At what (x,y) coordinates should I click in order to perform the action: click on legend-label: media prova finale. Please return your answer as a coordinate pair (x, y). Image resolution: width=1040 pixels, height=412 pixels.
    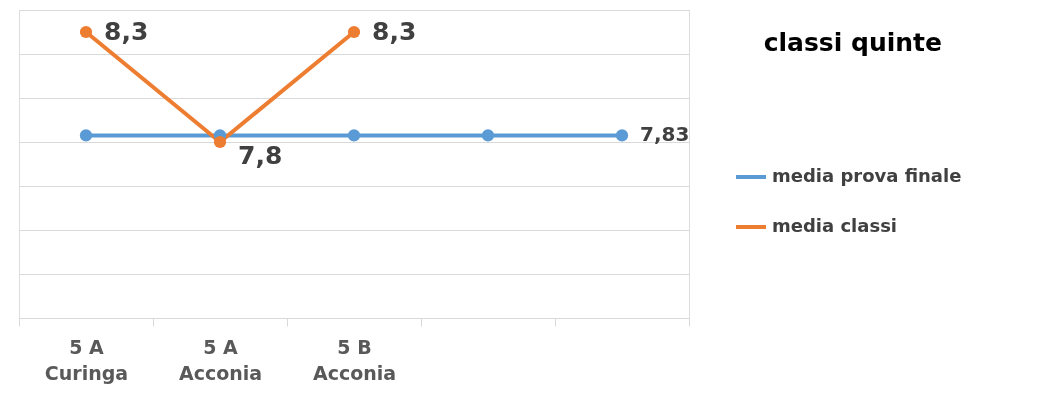
    Looking at the image, I should click on (867, 175).